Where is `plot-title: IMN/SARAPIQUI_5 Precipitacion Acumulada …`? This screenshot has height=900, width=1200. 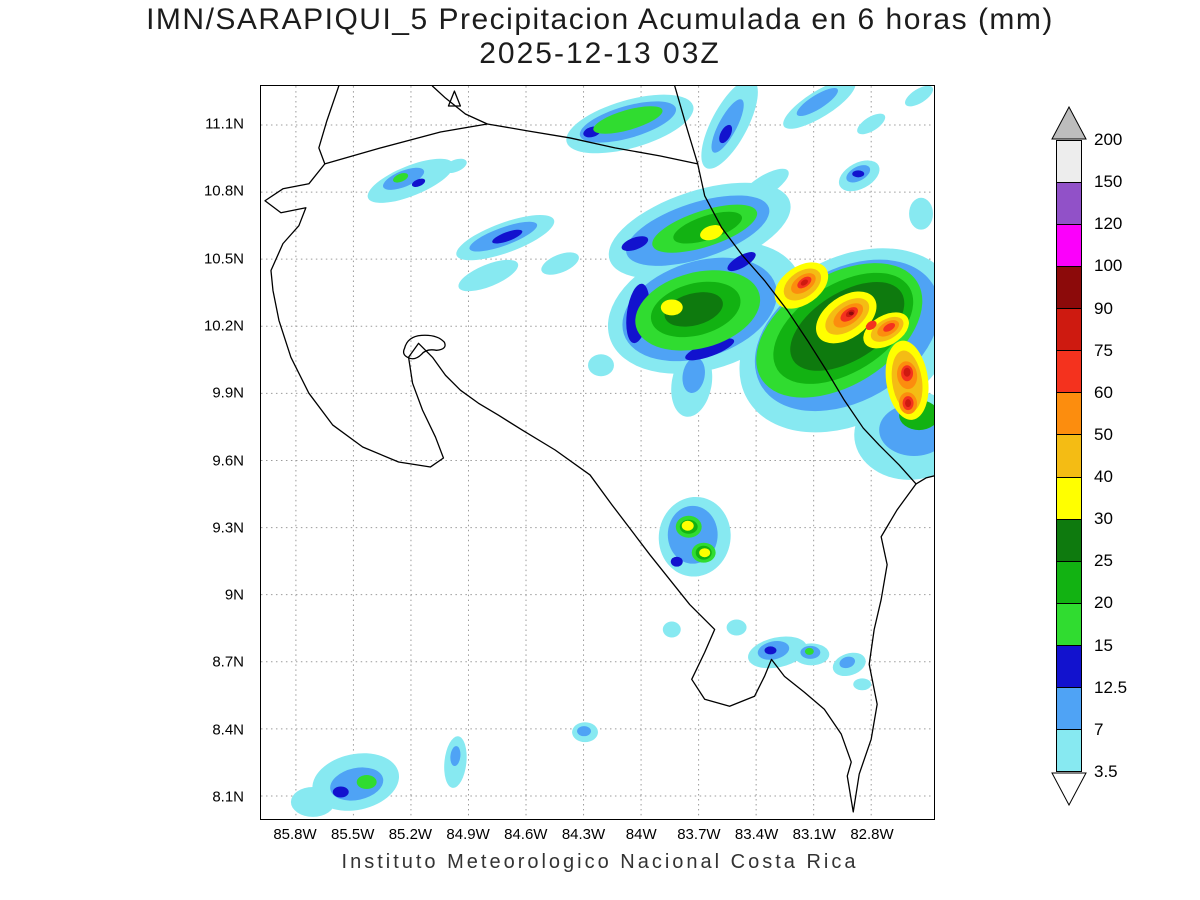 plot-title: IMN/SARAPIQUI_5 Precipitacion Acumulada … is located at coordinates (600, 19).